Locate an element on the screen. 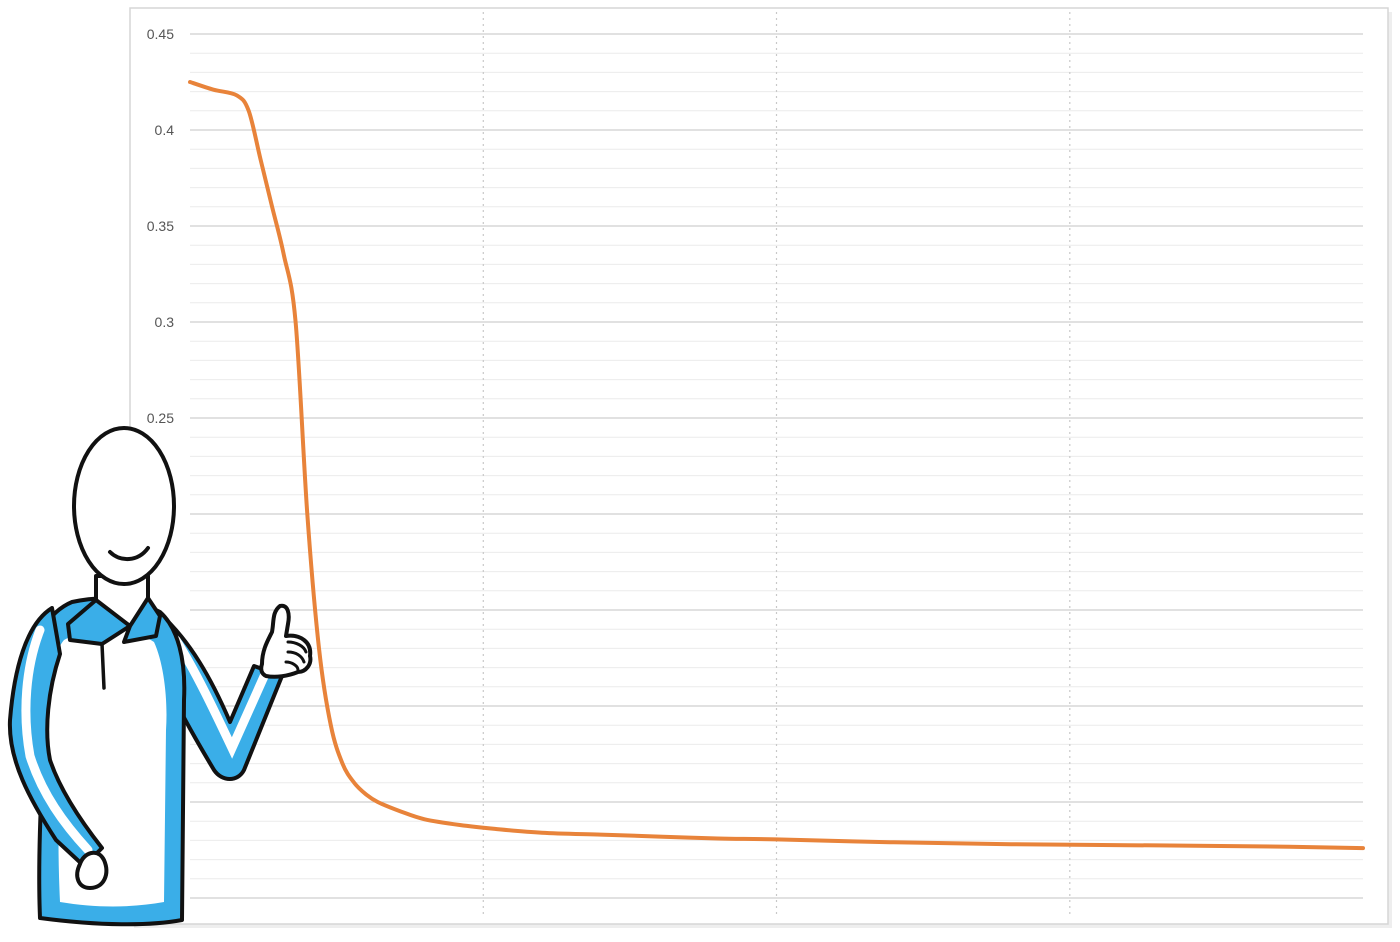 The image size is (1400, 942). y-tick-label: 0.35 is located at coordinates (160, 226).